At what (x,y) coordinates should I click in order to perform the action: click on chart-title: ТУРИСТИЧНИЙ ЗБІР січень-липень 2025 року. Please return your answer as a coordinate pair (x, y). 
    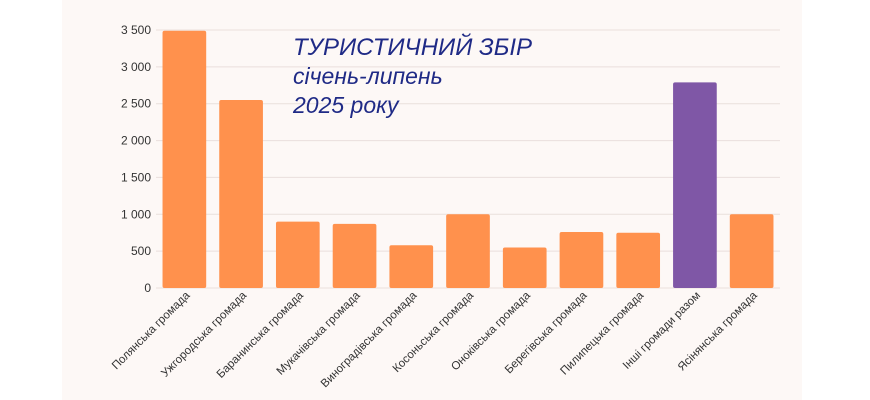
    Looking at the image, I should click on (412, 75).